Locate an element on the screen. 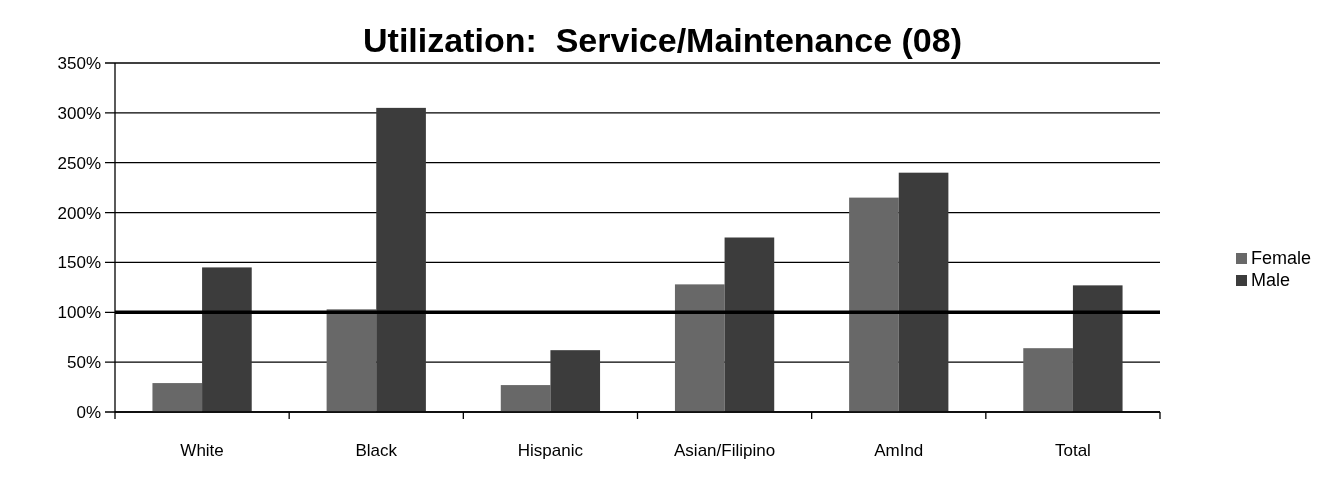 The height and width of the screenshot is (479, 1329). y-tick-label: 300% is located at coordinates (79, 113).